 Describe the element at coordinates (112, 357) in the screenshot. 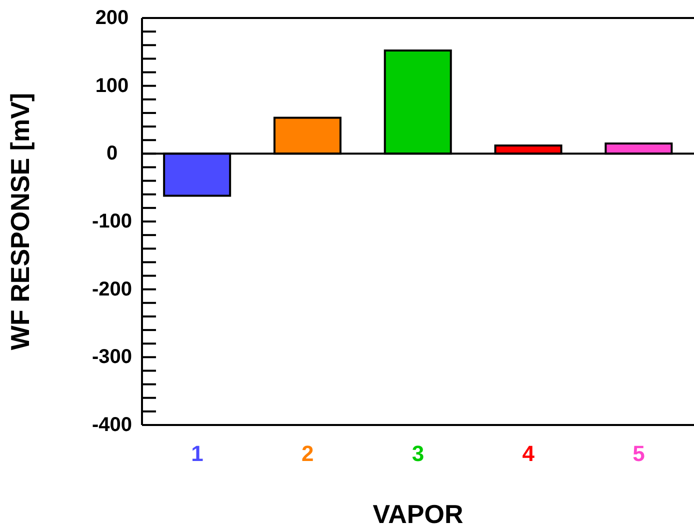

I see `y-tick-label: -300` at that location.